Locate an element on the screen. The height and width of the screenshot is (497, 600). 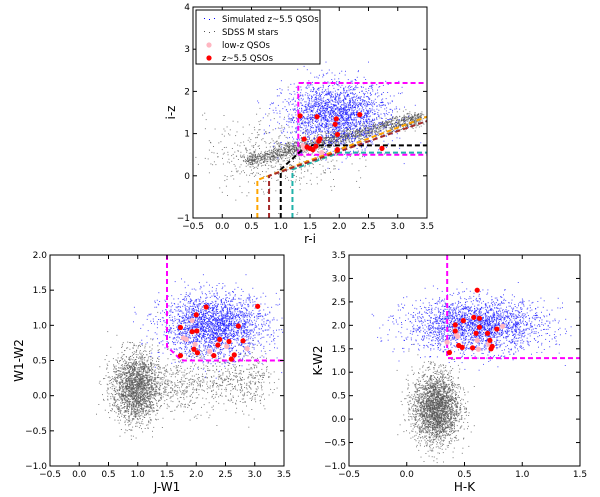
x-tick-label: 0.5 is located at coordinates (251, 227).